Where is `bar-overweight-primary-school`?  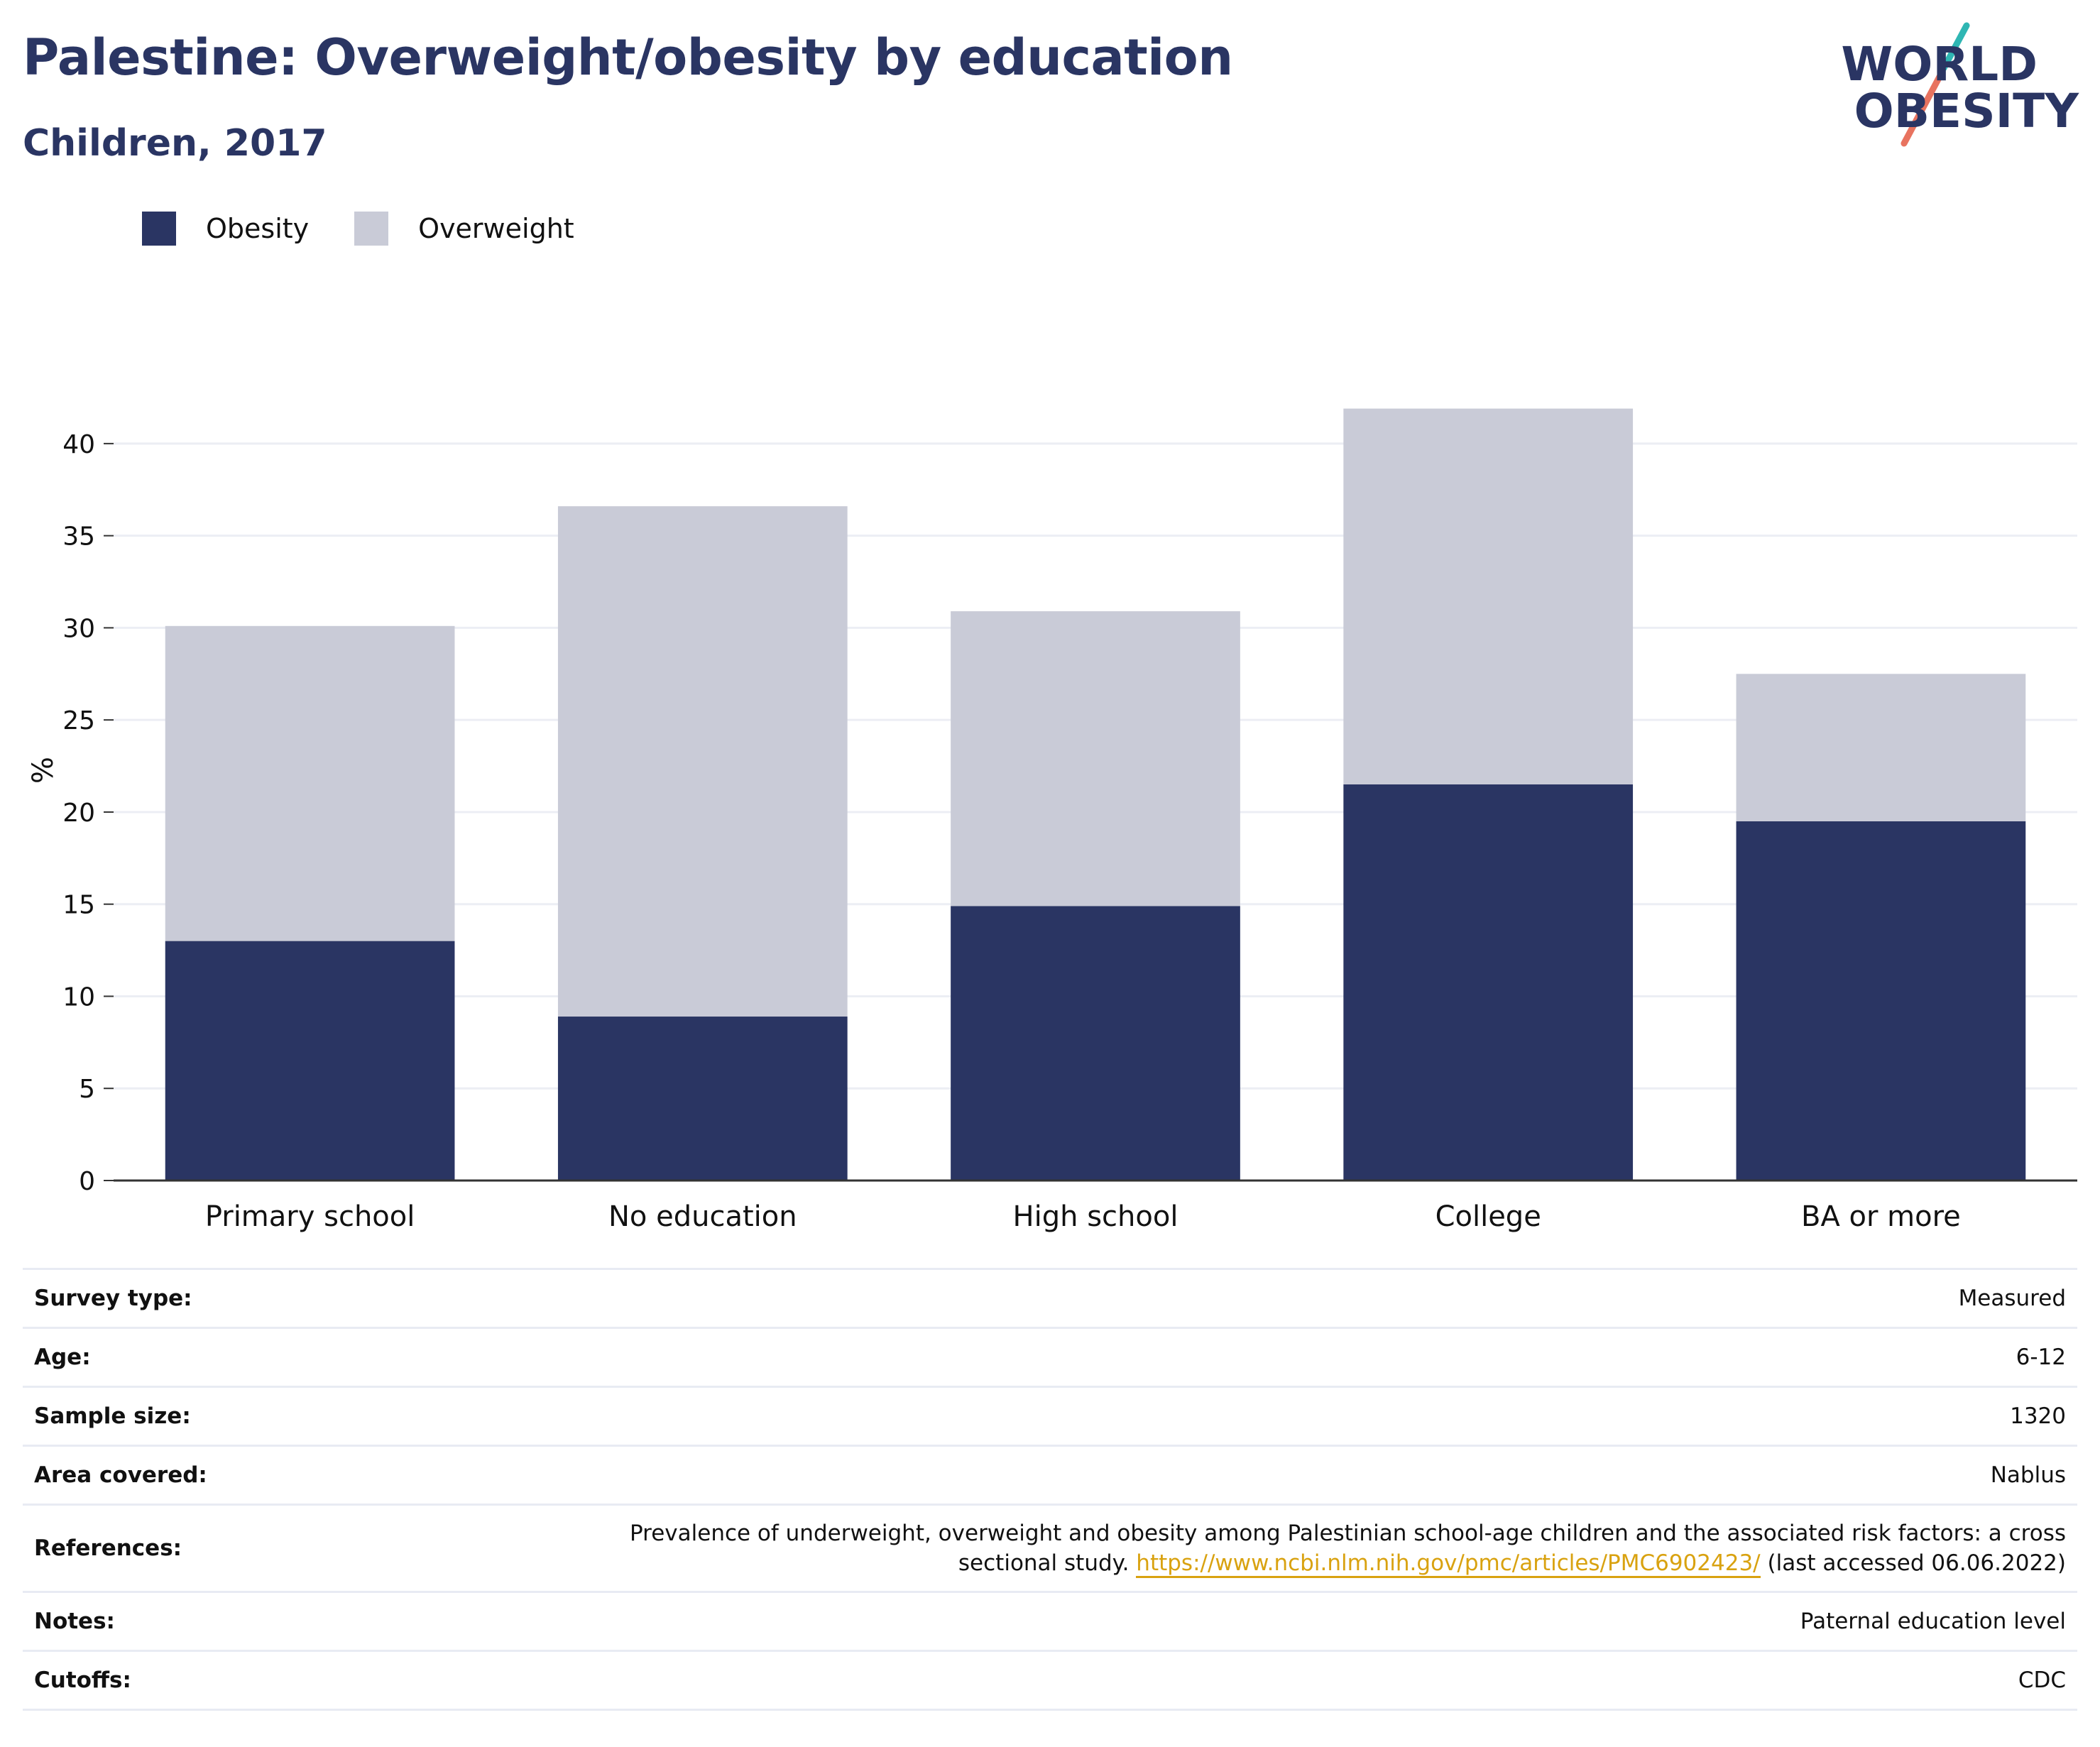
bar-overweight-primary-school is located at coordinates (310, 783).